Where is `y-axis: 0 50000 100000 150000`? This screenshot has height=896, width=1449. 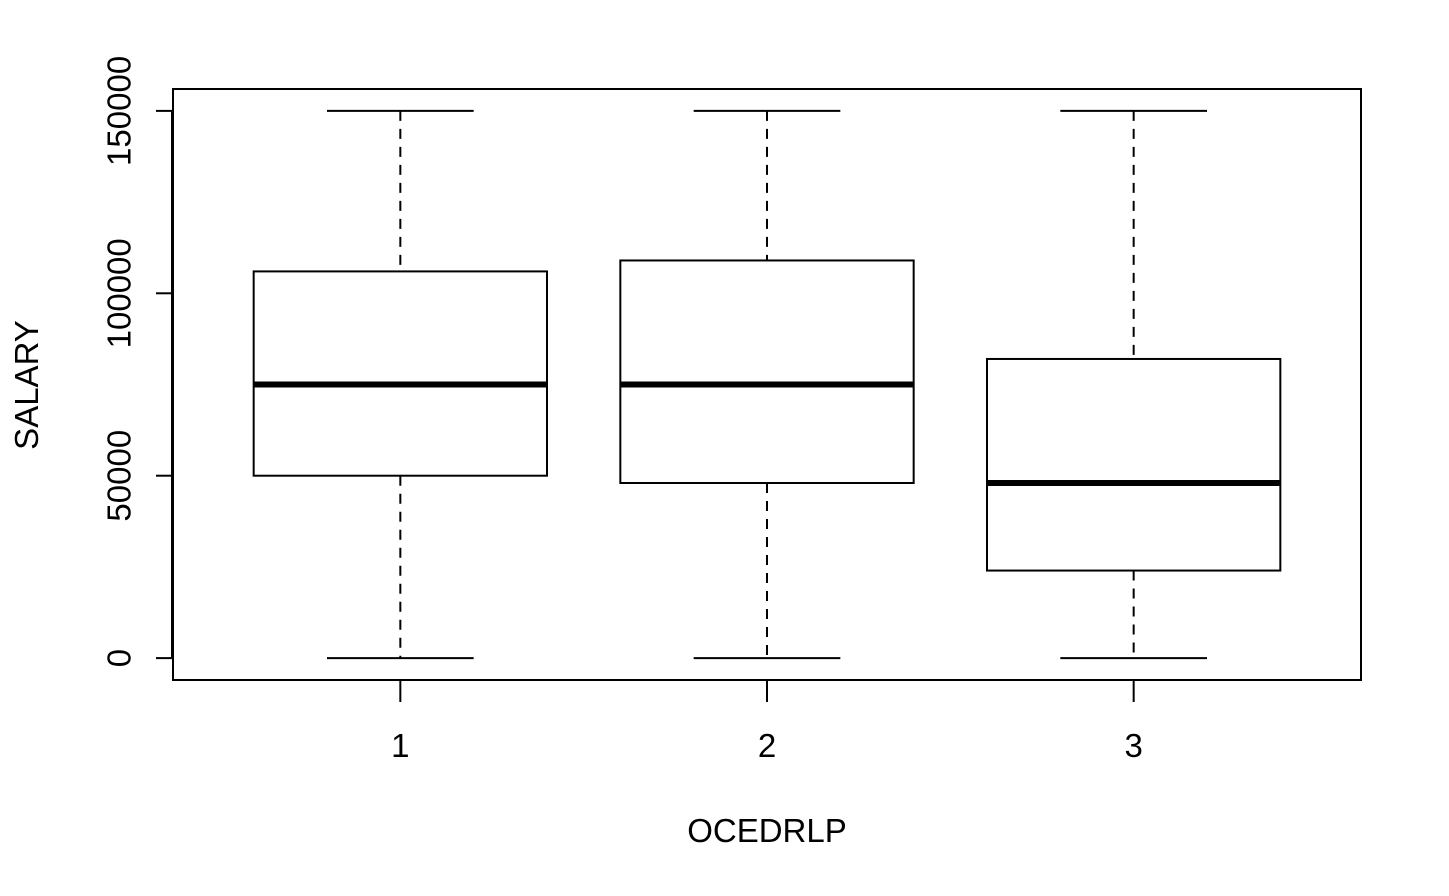 y-axis: 0 50000 100000 150000 is located at coordinates (137, 361).